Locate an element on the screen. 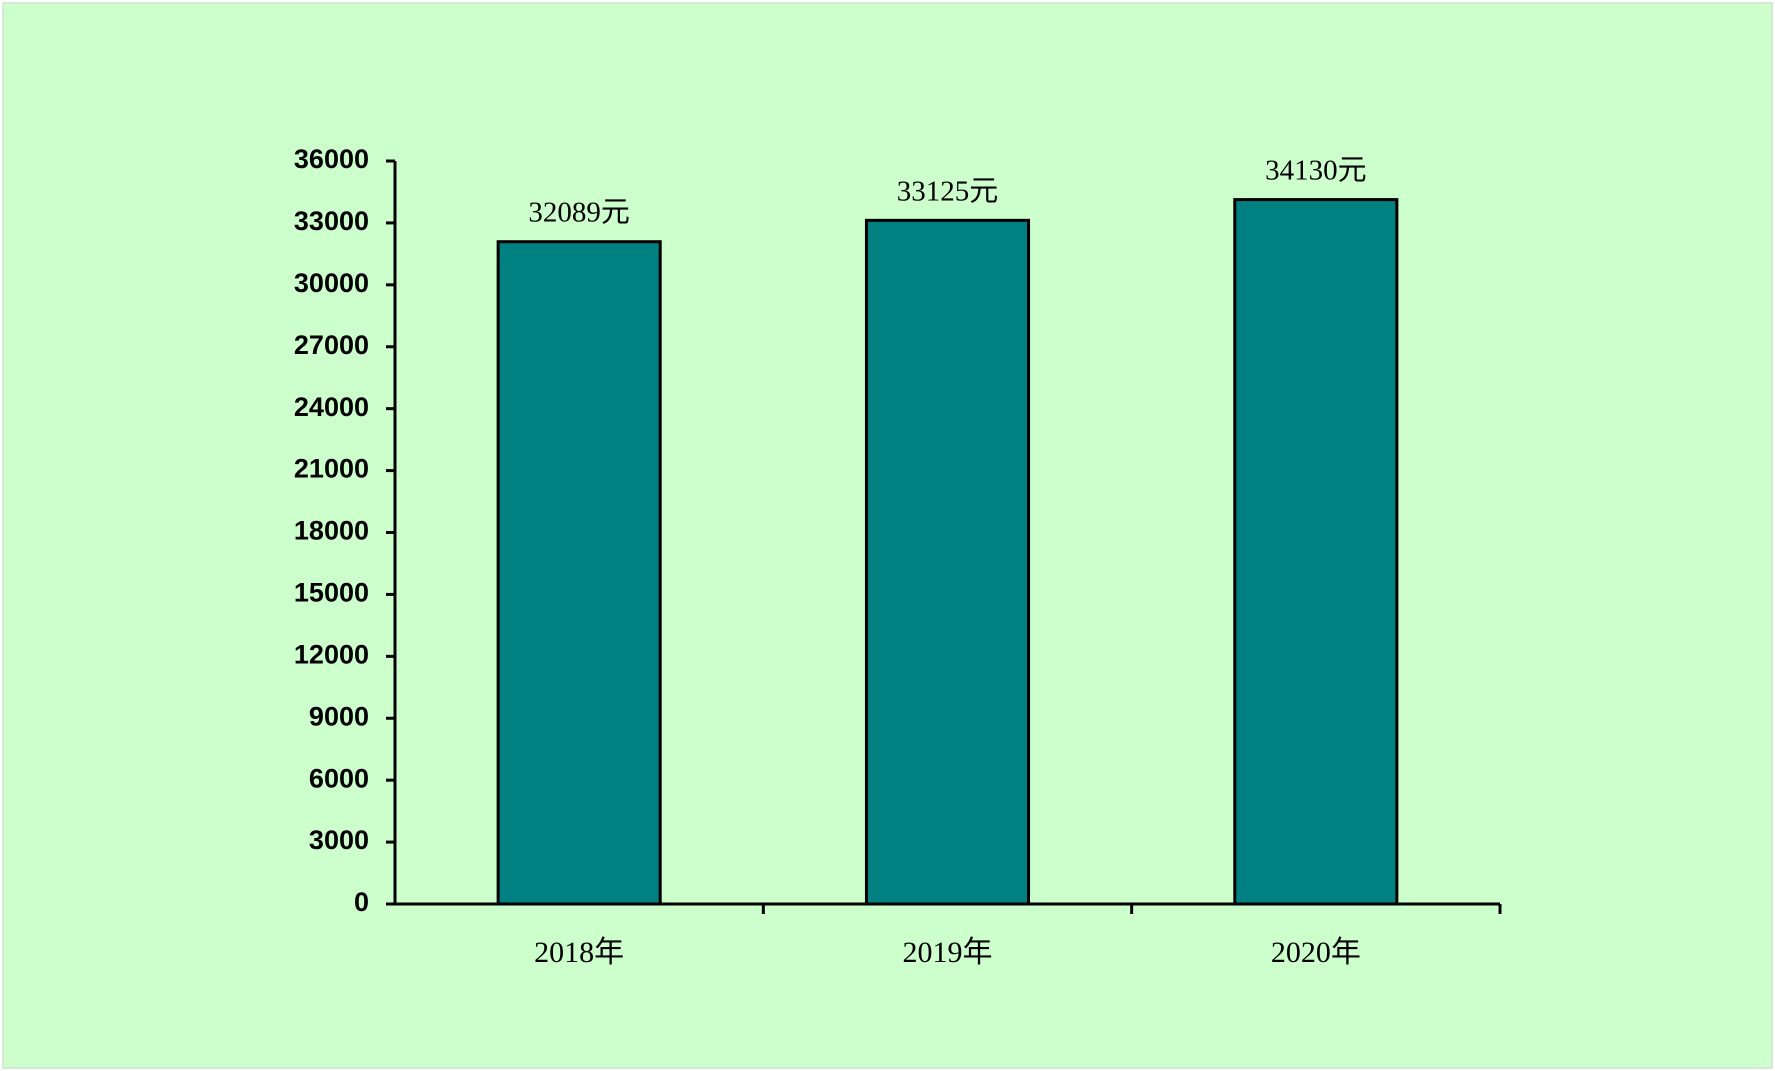 The image size is (1775, 1071). x-tick-label: 2018年 is located at coordinates (579, 952).